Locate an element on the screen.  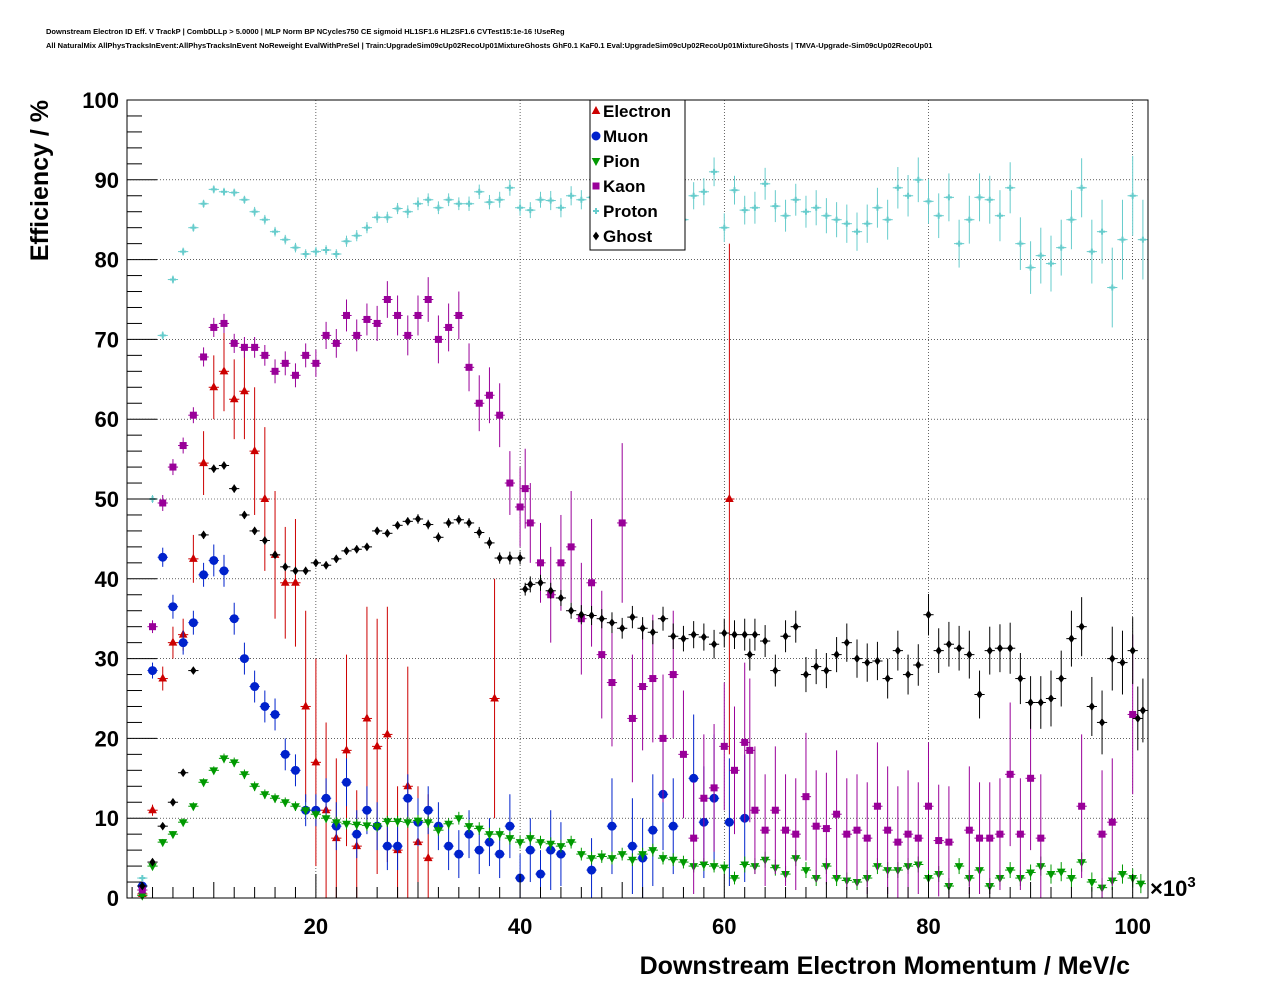
legend-muon-marker is located at coordinates (596, 136).